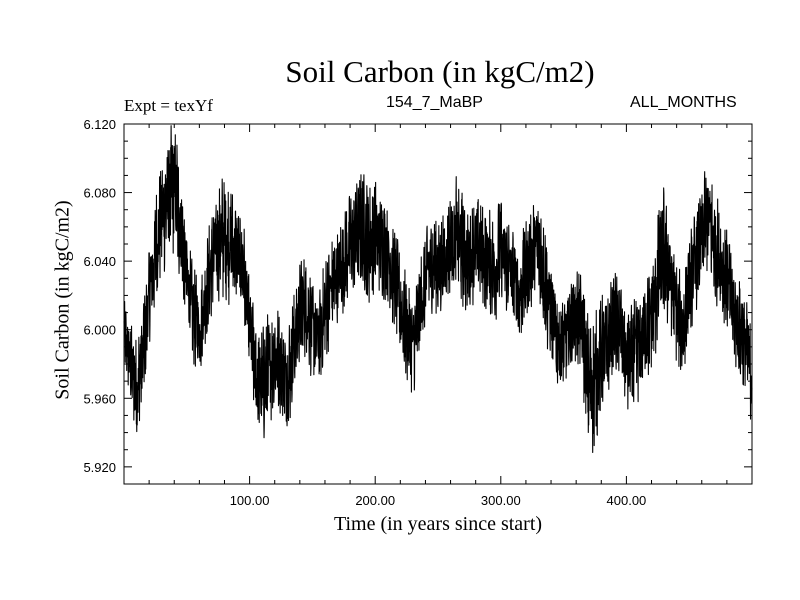  I want to click on x-axis-title: Time (in years since start), so click(438, 524).